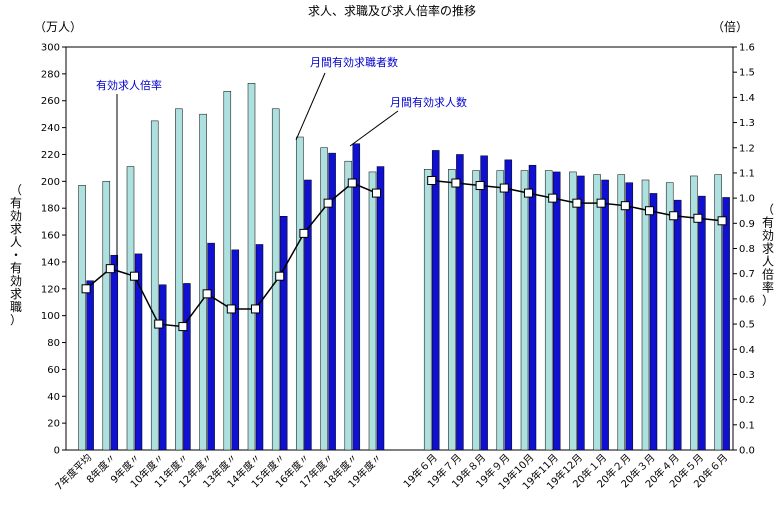 The image size is (783, 529). Describe the element at coordinates (58, 27) in the screenshot. I see `left-axis-unit: （万人）` at that location.